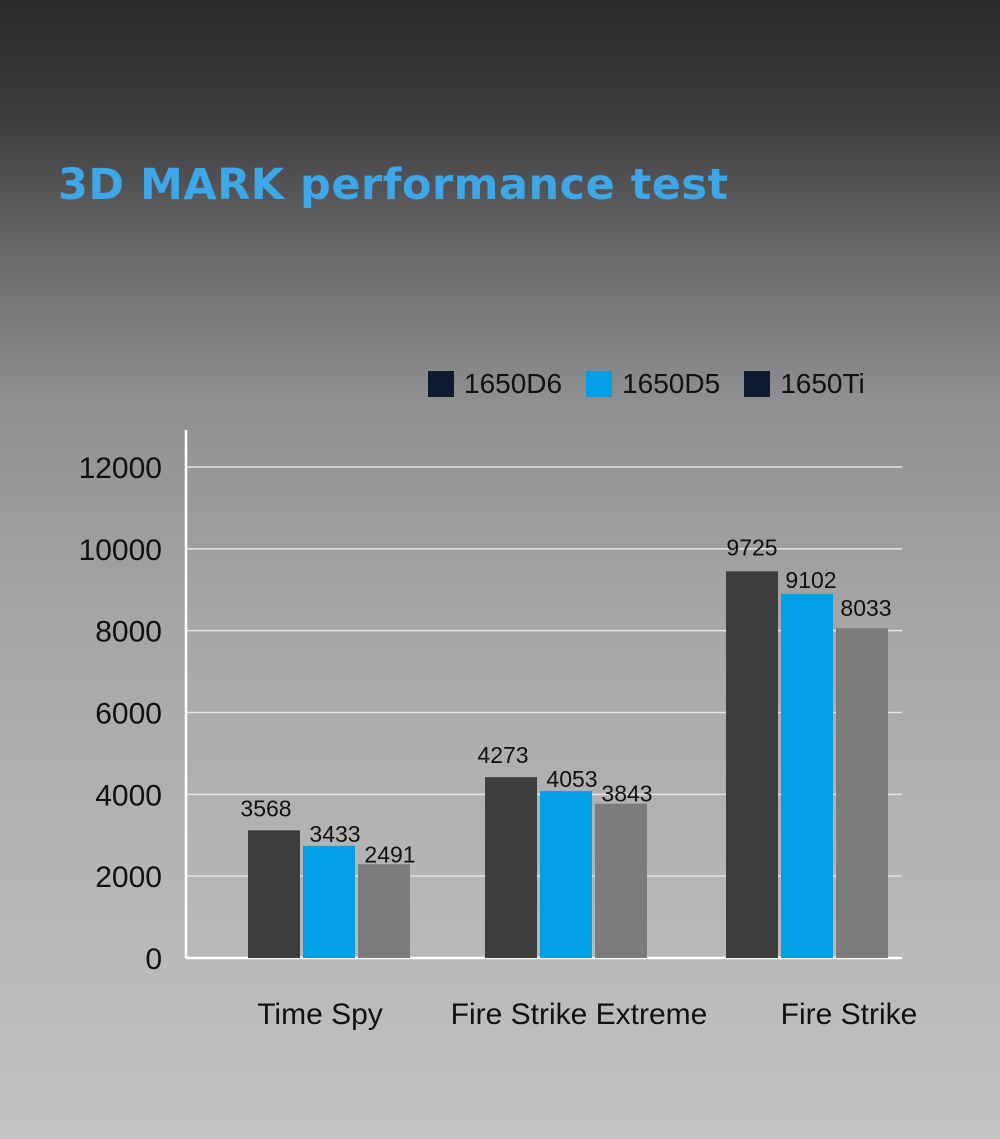 Image resolution: width=1000 pixels, height=1139 pixels. Describe the element at coordinates (849, 1014) in the screenshot. I see `x-category-label-fire-strike: Fire Strike` at that location.